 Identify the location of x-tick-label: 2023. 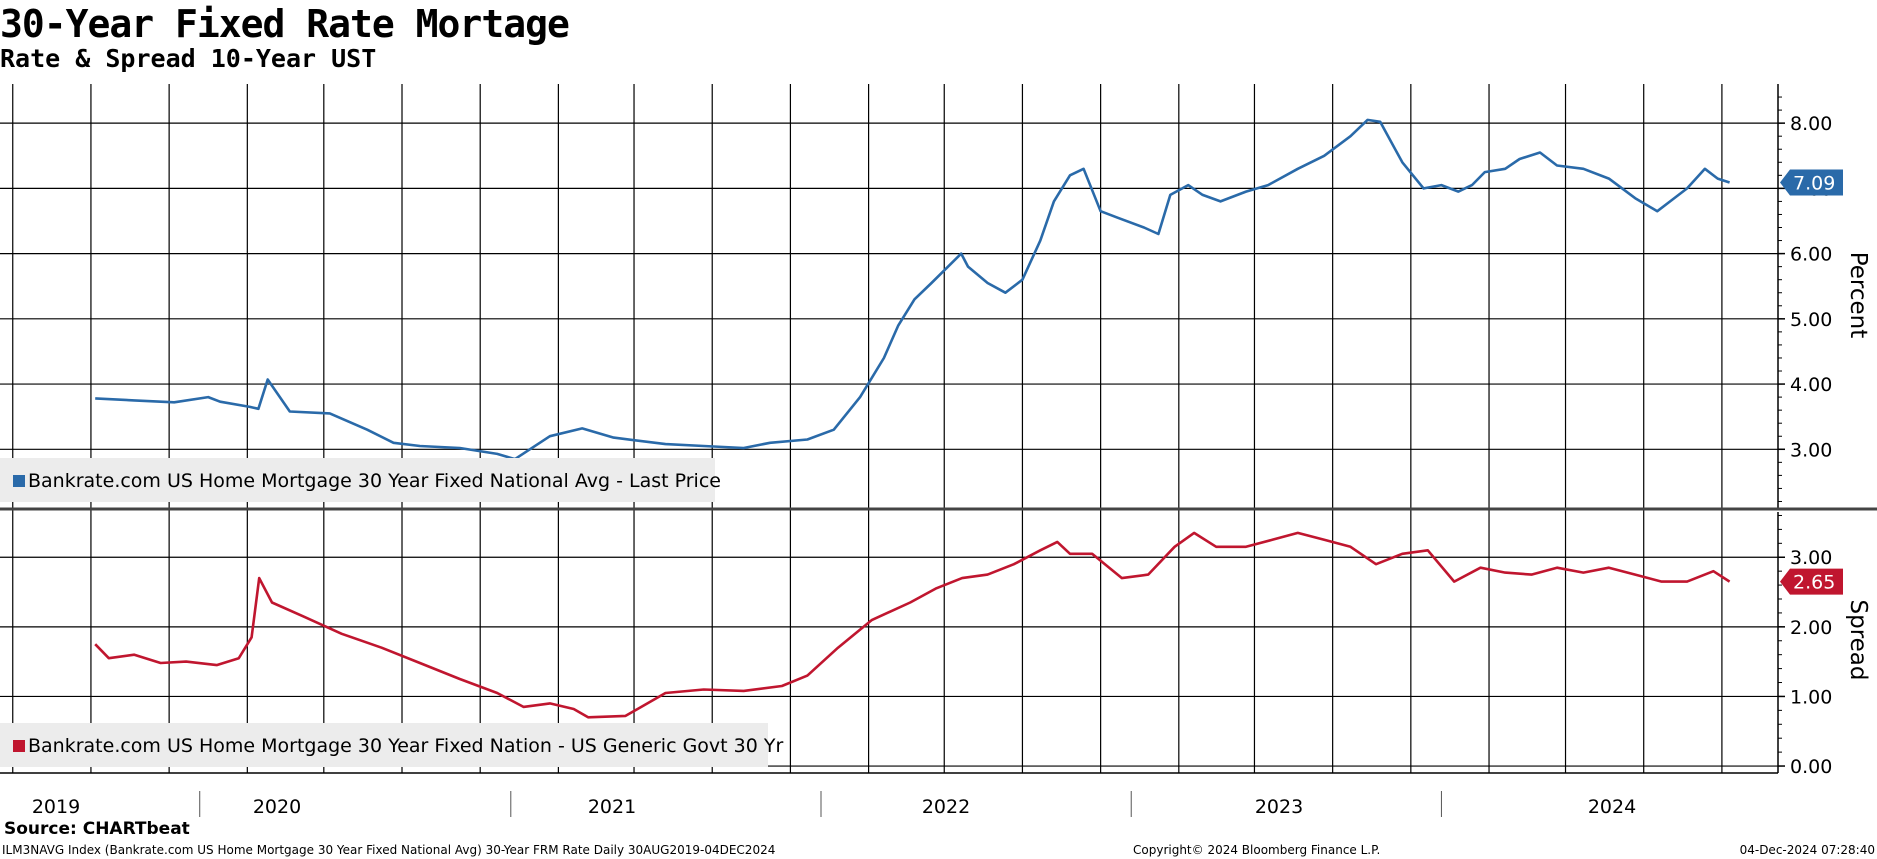
(1279, 807).